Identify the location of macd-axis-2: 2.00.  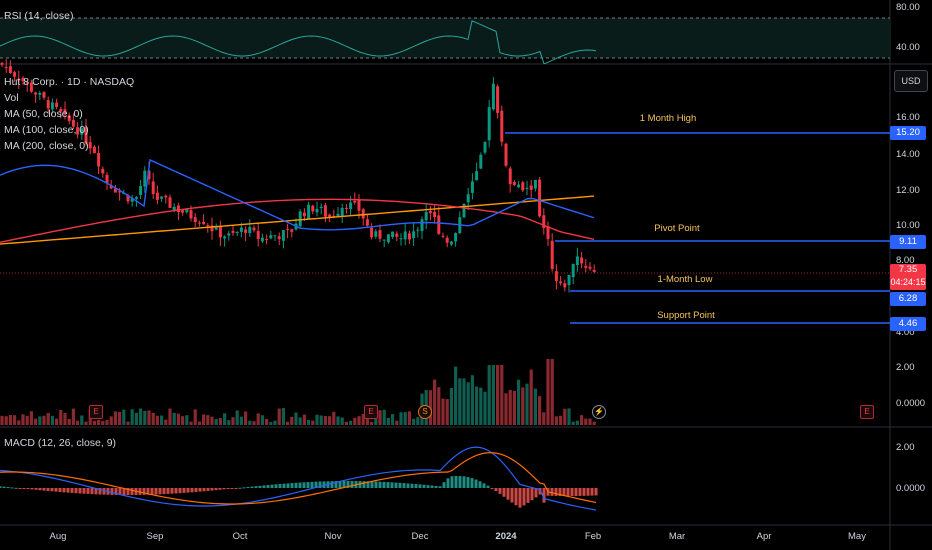
(905, 447).